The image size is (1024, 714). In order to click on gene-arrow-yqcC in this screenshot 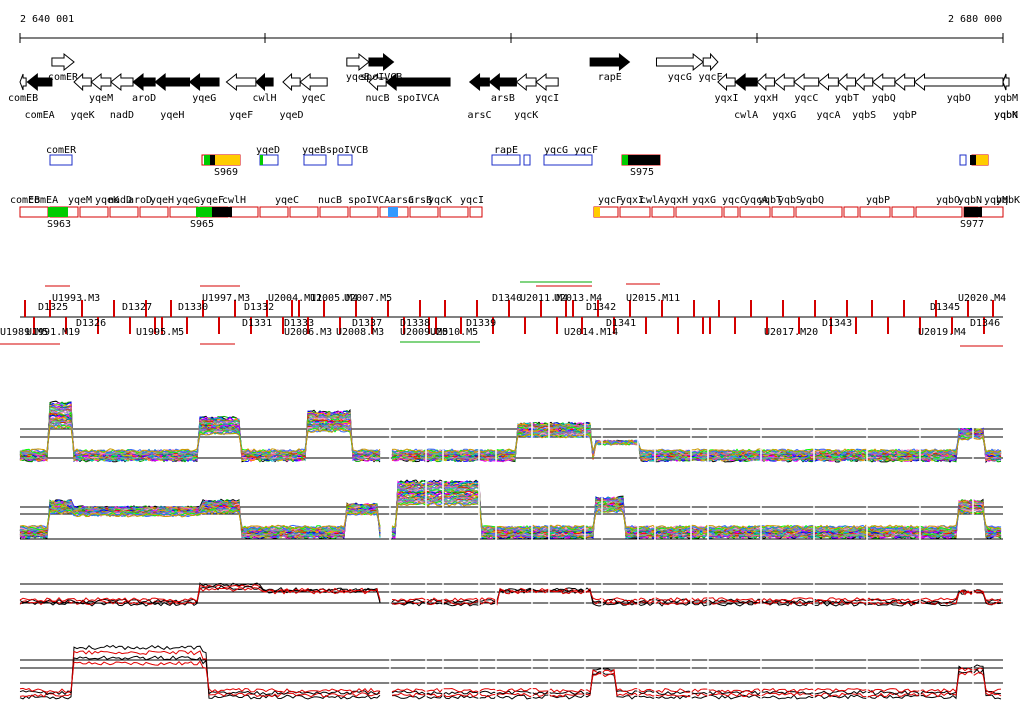, I will do `click(806, 82)`.